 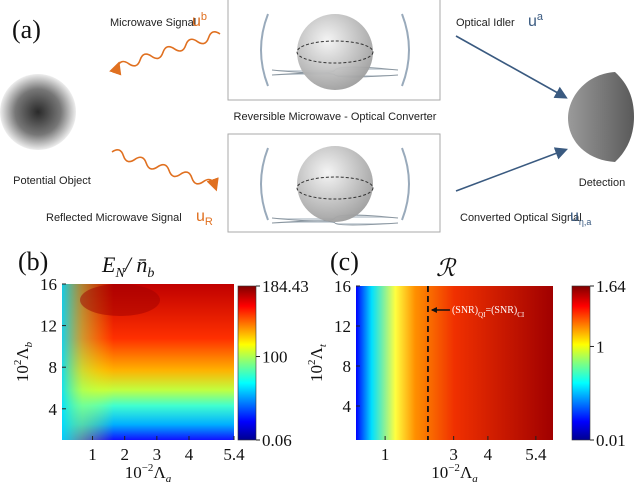 What do you see at coordinates (433, 310) in the screenshot?
I see `annotation-arrowhead` at bounding box center [433, 310].